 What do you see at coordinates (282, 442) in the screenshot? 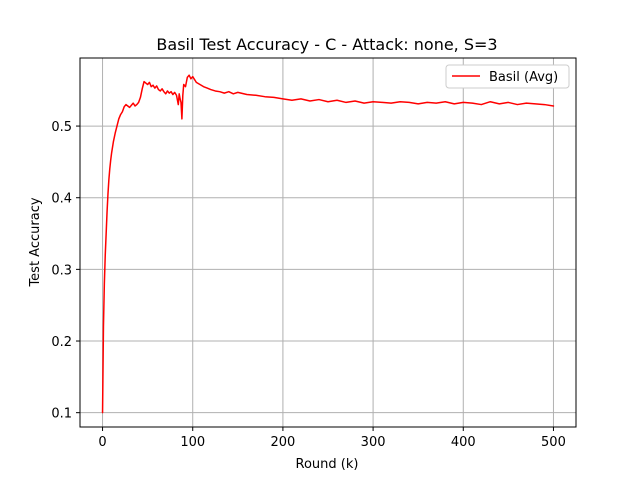
I see `x-tick-label: 200` at bounding box center [282, 442].